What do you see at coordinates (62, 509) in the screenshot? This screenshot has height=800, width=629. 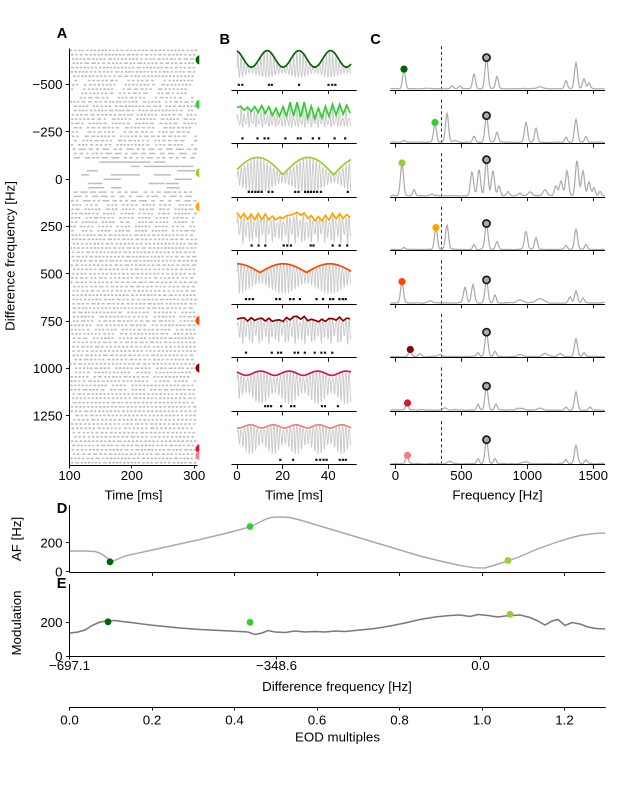 I see `svg-text: D` at bounding box center [62, 509].